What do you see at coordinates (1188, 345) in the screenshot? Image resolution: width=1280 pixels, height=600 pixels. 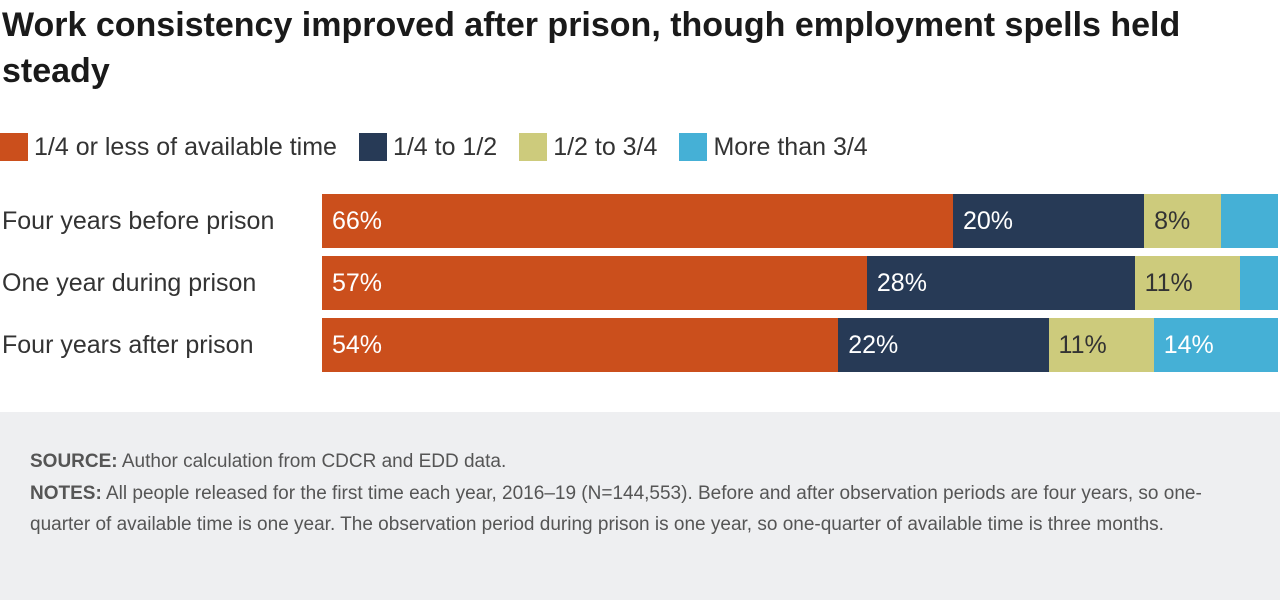 I see `data-label-2-3: 14%` at bounding box center [1188, 345].